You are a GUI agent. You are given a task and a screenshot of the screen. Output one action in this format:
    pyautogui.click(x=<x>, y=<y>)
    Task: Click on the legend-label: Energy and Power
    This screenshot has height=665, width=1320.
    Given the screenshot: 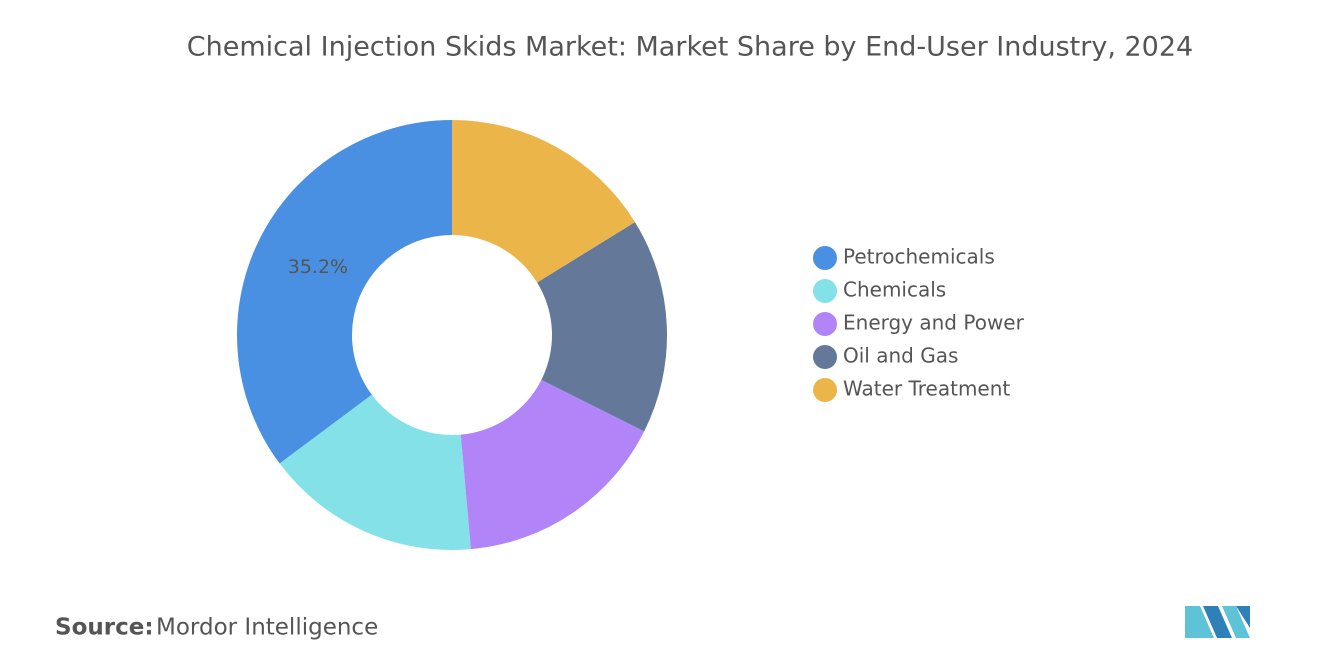 What is the action you would take?
    pyautogui.click(x=934, y=323)
    